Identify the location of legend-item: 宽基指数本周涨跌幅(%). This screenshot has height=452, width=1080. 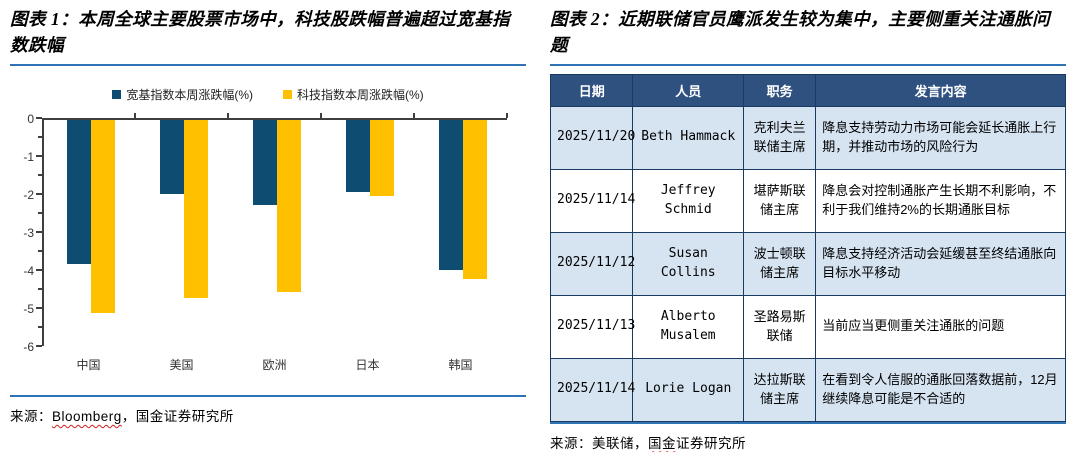
(182, 94).